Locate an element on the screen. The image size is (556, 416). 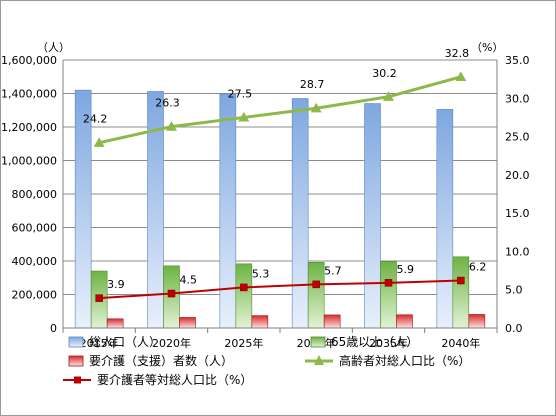
data-label-care-ratio: 6.2 is located at coordinates (478, 267).